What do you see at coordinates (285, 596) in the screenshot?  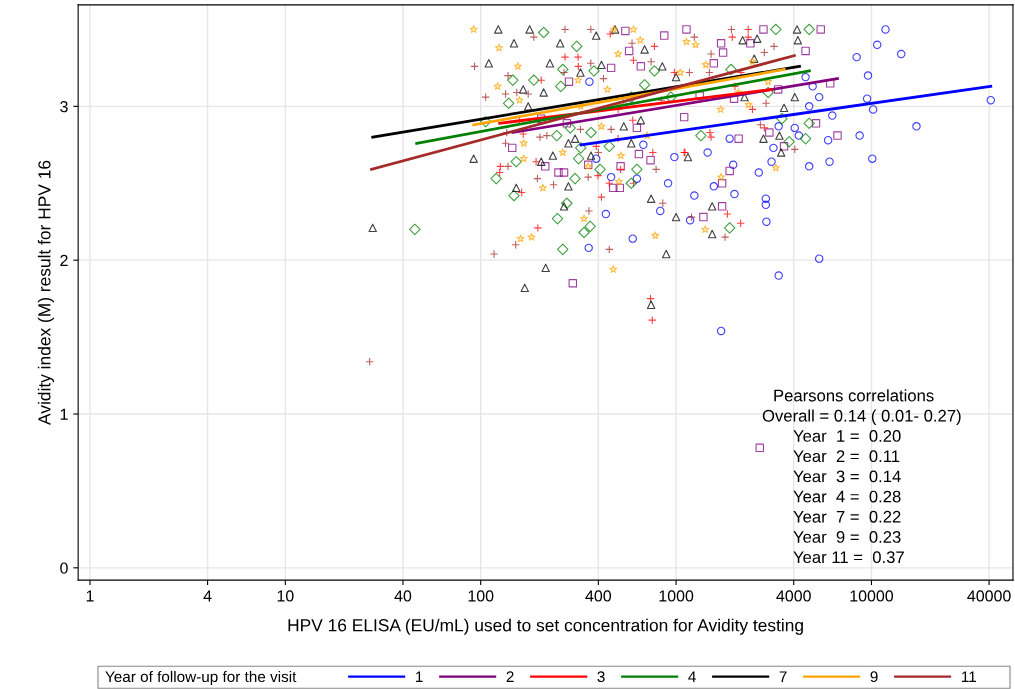 I see `x-tick-label: 10` at bounding box center [285, 596].